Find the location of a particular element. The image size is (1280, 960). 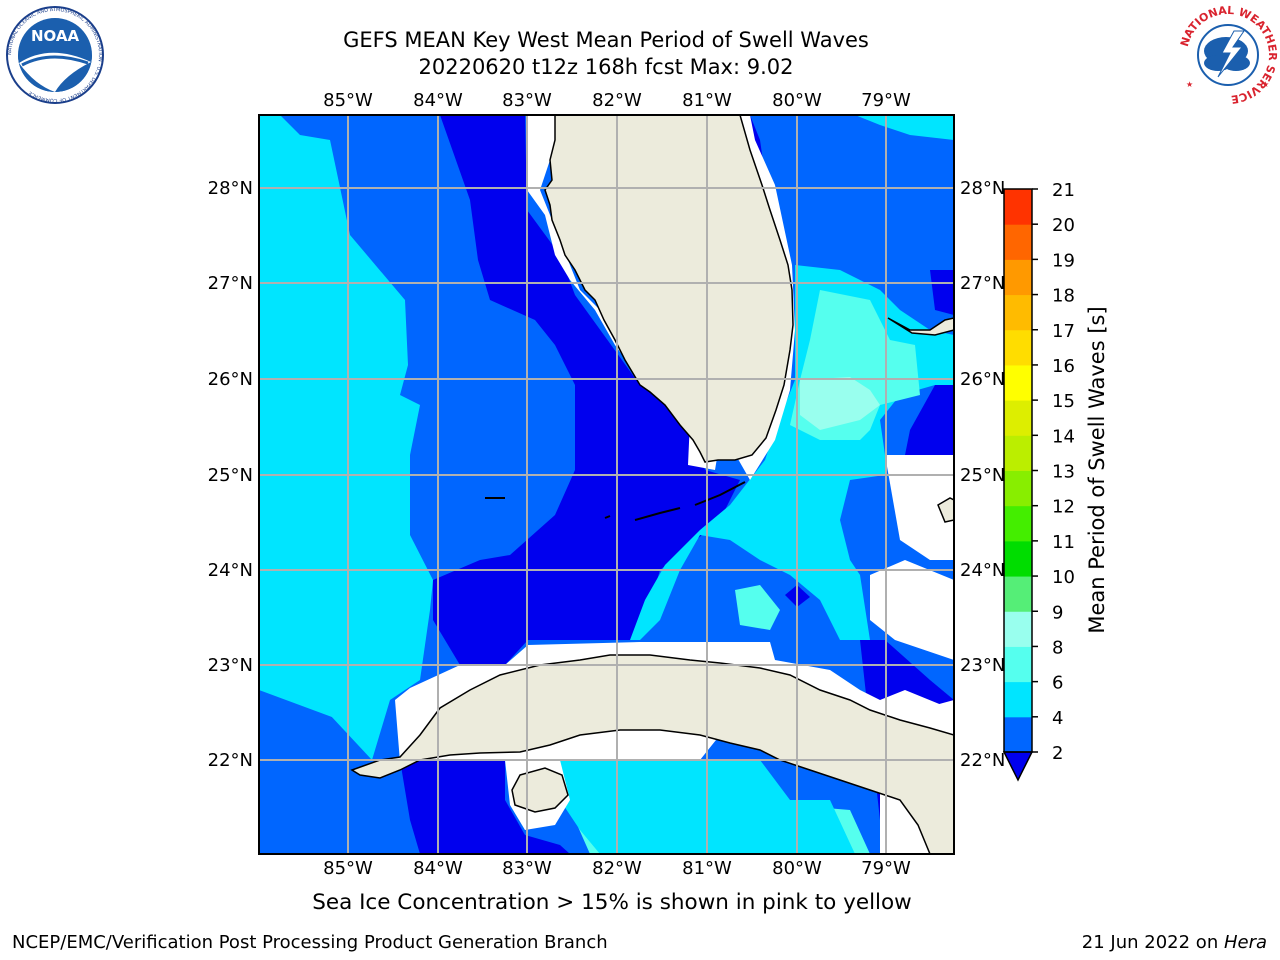

lon-labels-top: 85°W 84°W 83°W 82°W 81°W 80°W 79°W is located at coordinates (617, 100).